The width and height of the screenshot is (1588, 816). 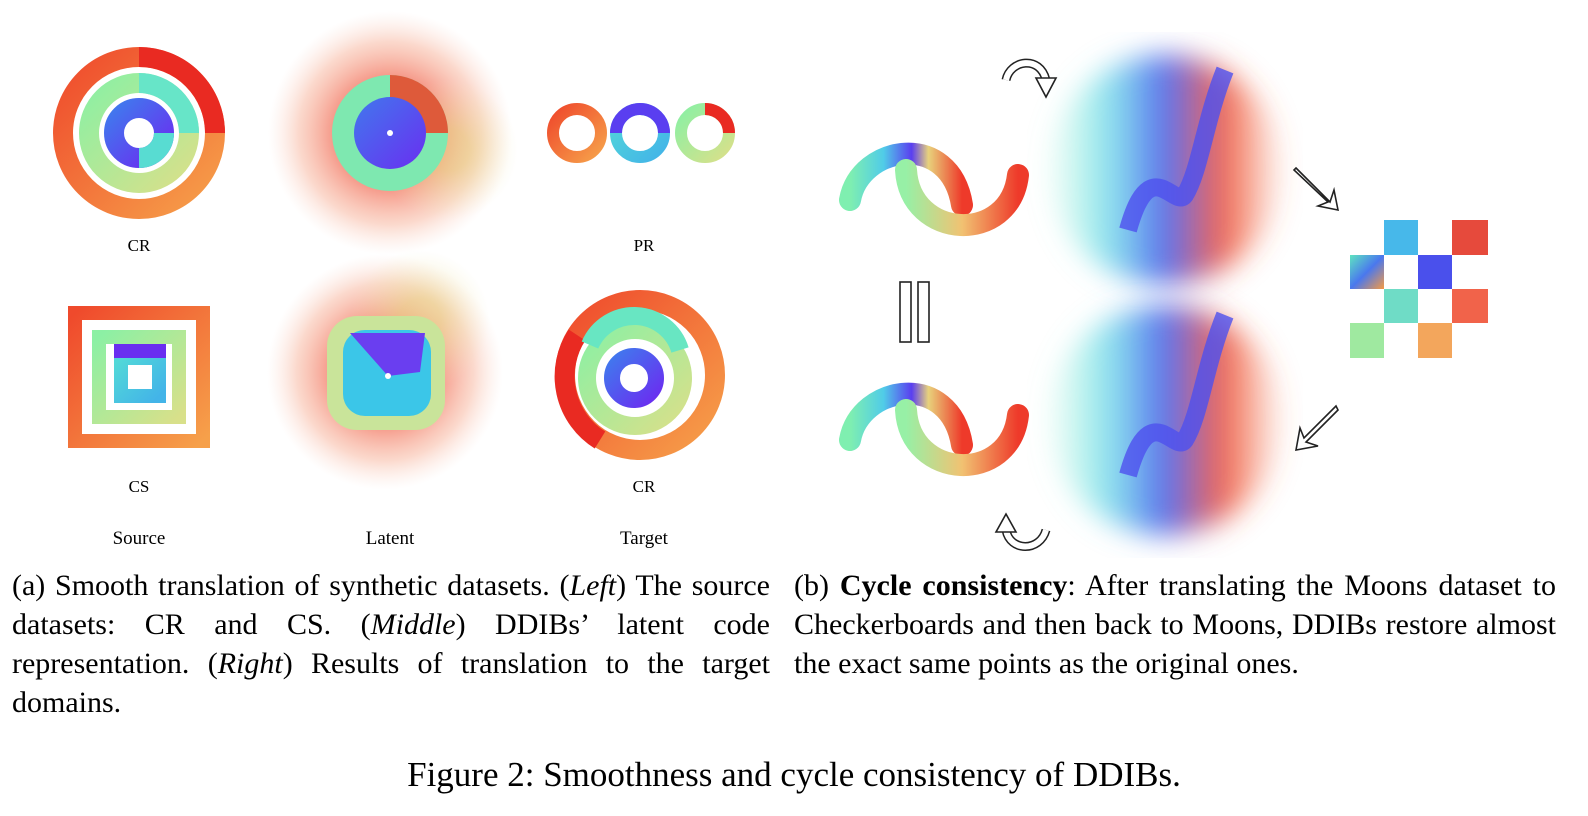 What do you see at coordinates (139, 245) in the screenshot?
I see `plot-label-source-cr: CR` at bounding box center [139, 245].